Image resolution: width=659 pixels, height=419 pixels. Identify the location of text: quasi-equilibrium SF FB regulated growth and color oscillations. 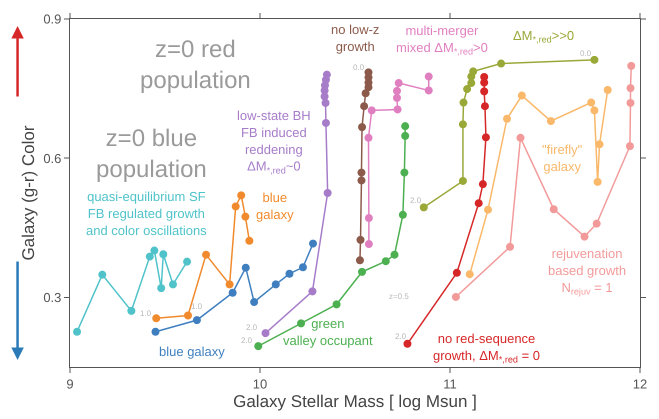
(147, 213).